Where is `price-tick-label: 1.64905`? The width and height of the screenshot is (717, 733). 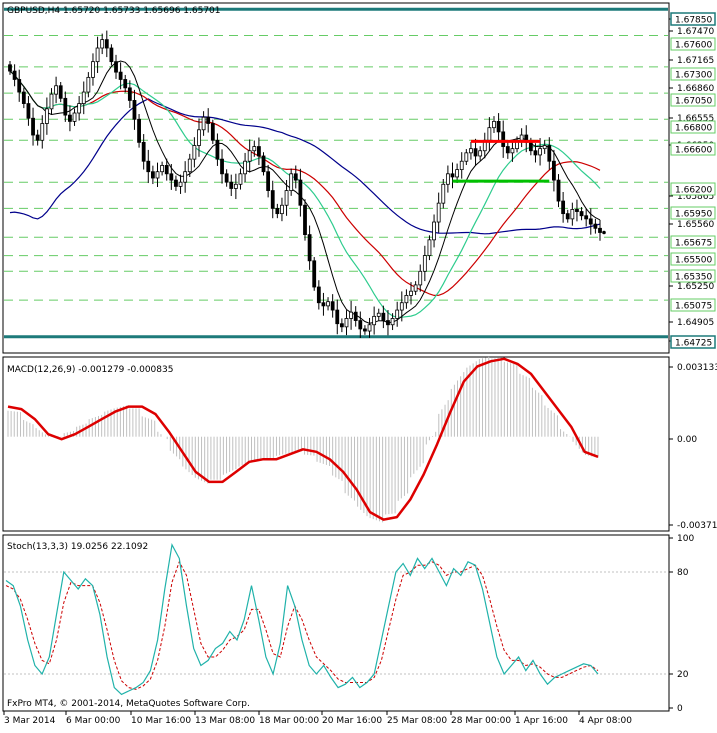
price-tick-label: 1.64905 is located at coordinates (695, 323).